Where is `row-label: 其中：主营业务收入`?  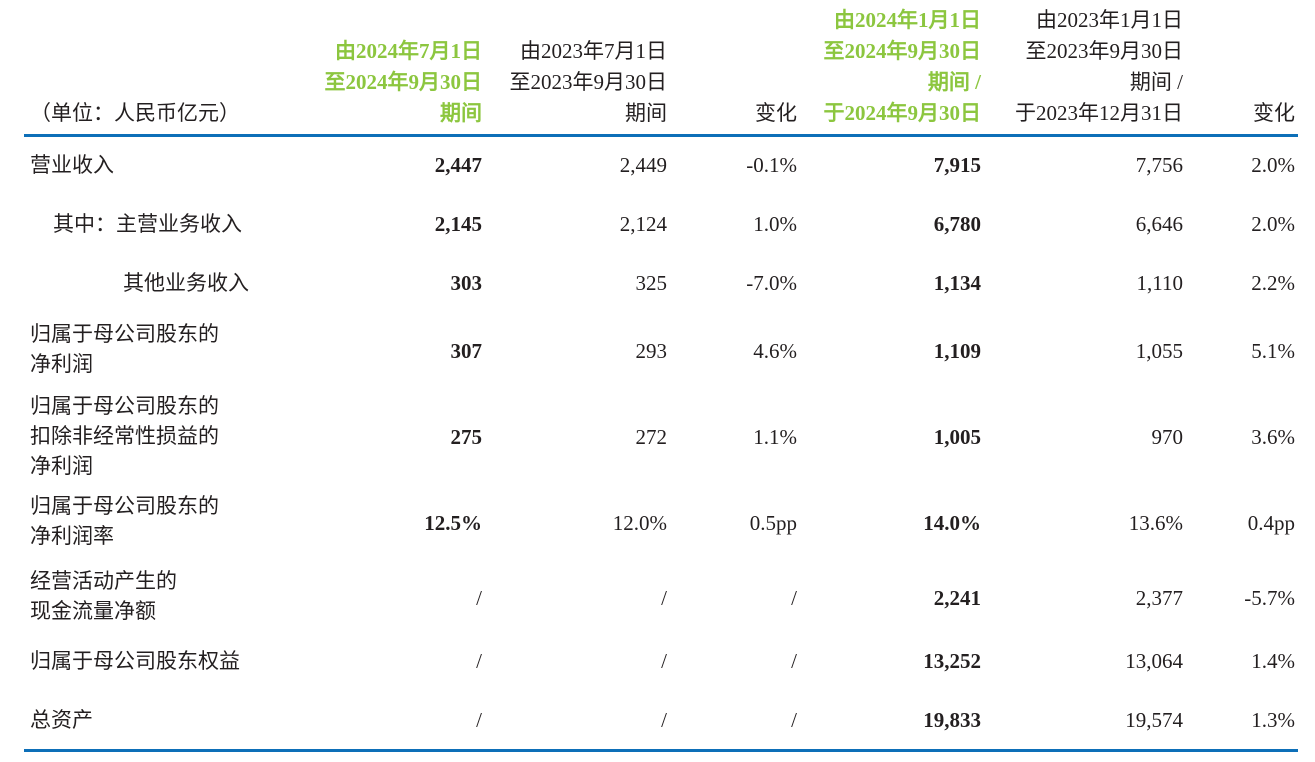
row-label: 其中：主营业务收入 is located at coordinates (147, 224).